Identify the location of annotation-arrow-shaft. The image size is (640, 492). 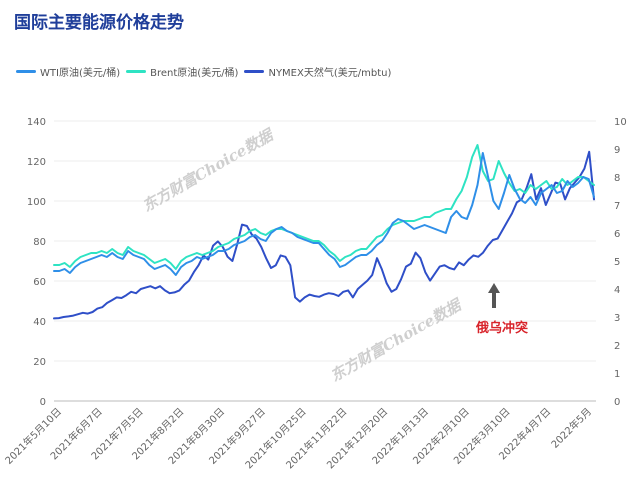
(494, 300).